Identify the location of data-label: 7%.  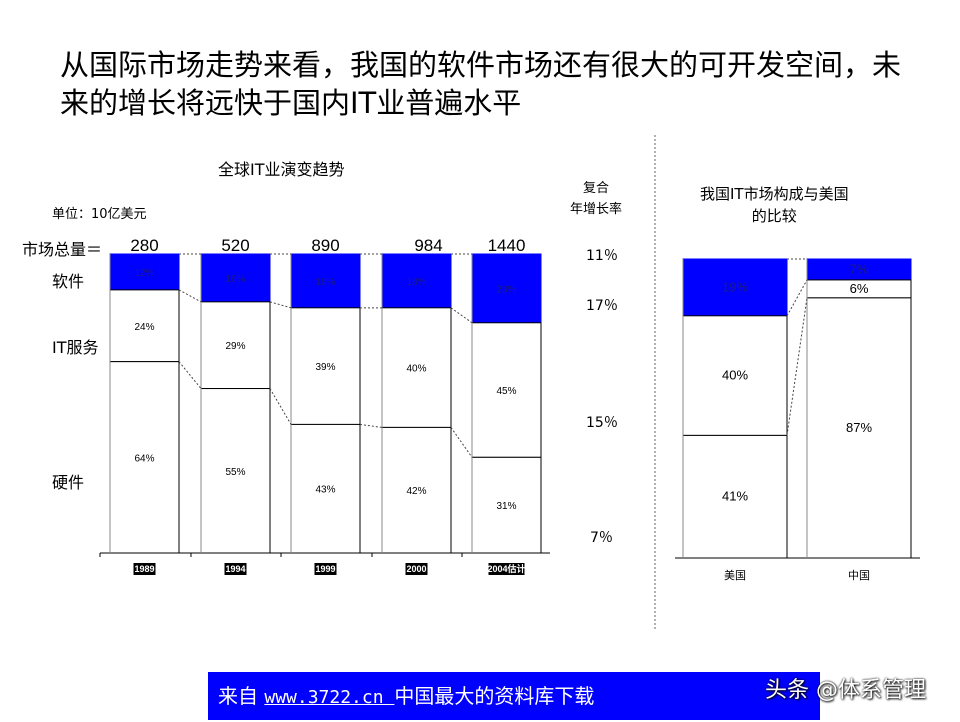
(859, 268).